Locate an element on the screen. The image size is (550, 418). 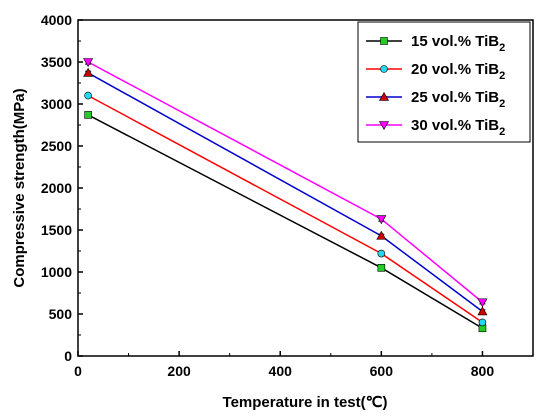
y-tick-label: 4000 is located at coordinates (56, 20).